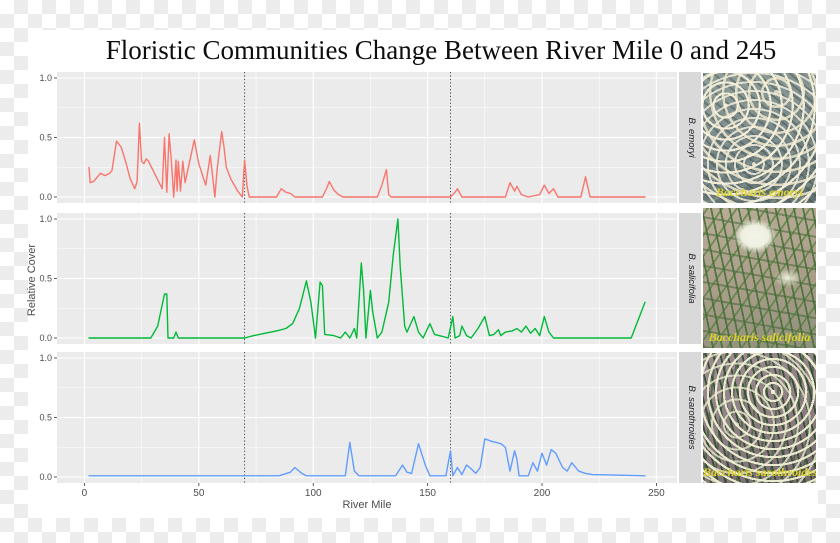 The image size is (840, 543). What do you see at coordinates (759, 337) in the screenshot?
I see `photo-caption-salicifolia: Baccharis salicifolia` at bounding box center [759, 337].